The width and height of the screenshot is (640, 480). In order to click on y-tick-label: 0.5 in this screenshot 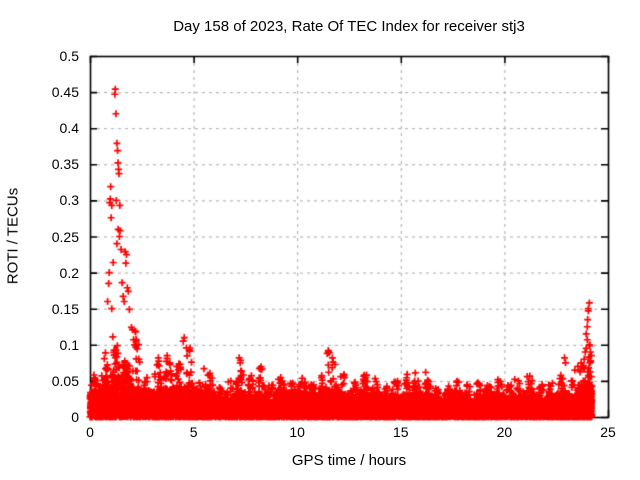, I will do `click(69, 56)`.